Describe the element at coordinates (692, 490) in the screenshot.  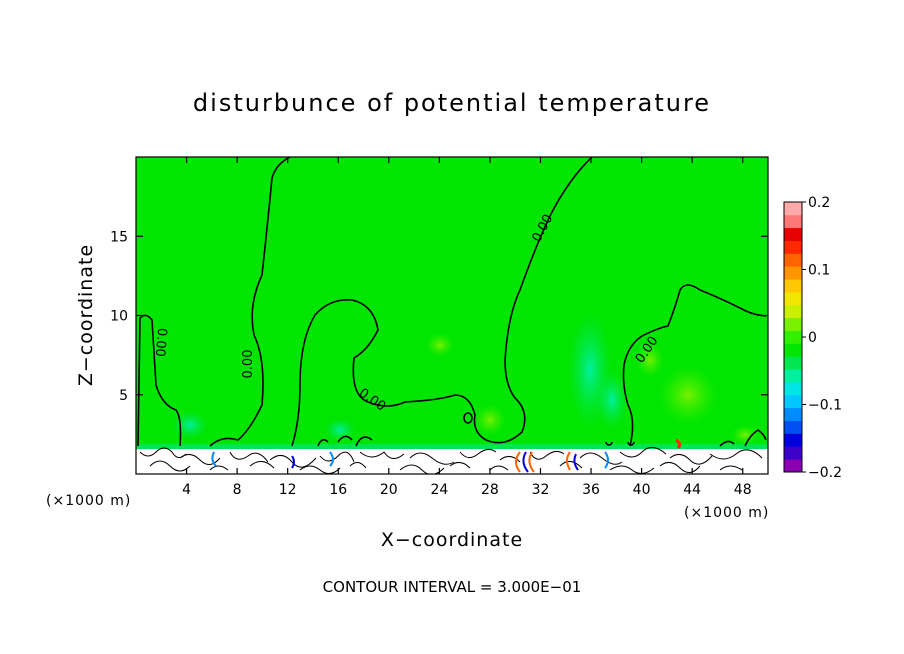
I see `x-tick-label: 44` at that location.